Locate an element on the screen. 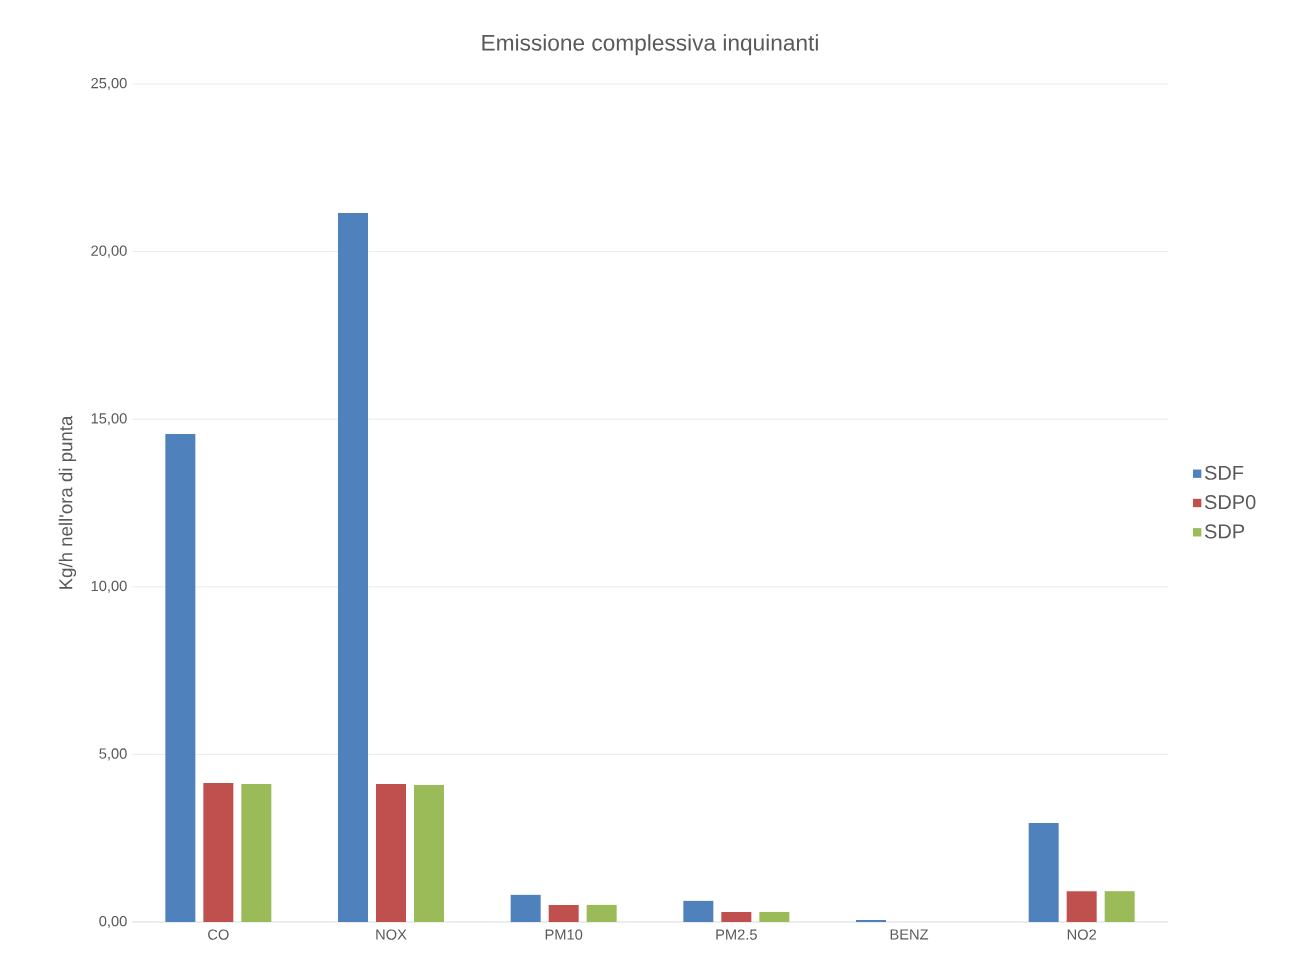 This screenshot has width=1291, height=965. y-axis-title: Kg/h nell'ora di punta is located at coordinates (67, 502).